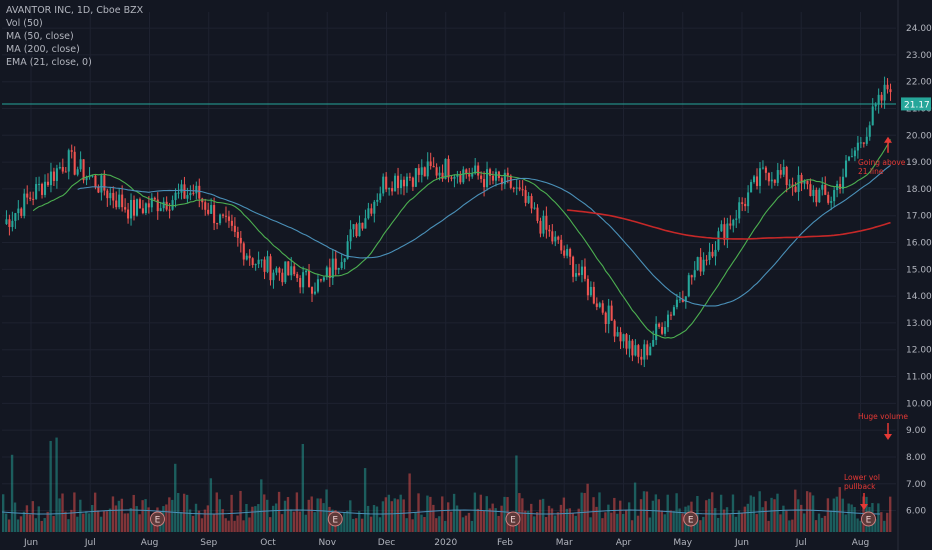 Image resolution: width=932 pixels, height=550 pixels. I want to click on legend-volume: Vol (50), so click(24, 23).